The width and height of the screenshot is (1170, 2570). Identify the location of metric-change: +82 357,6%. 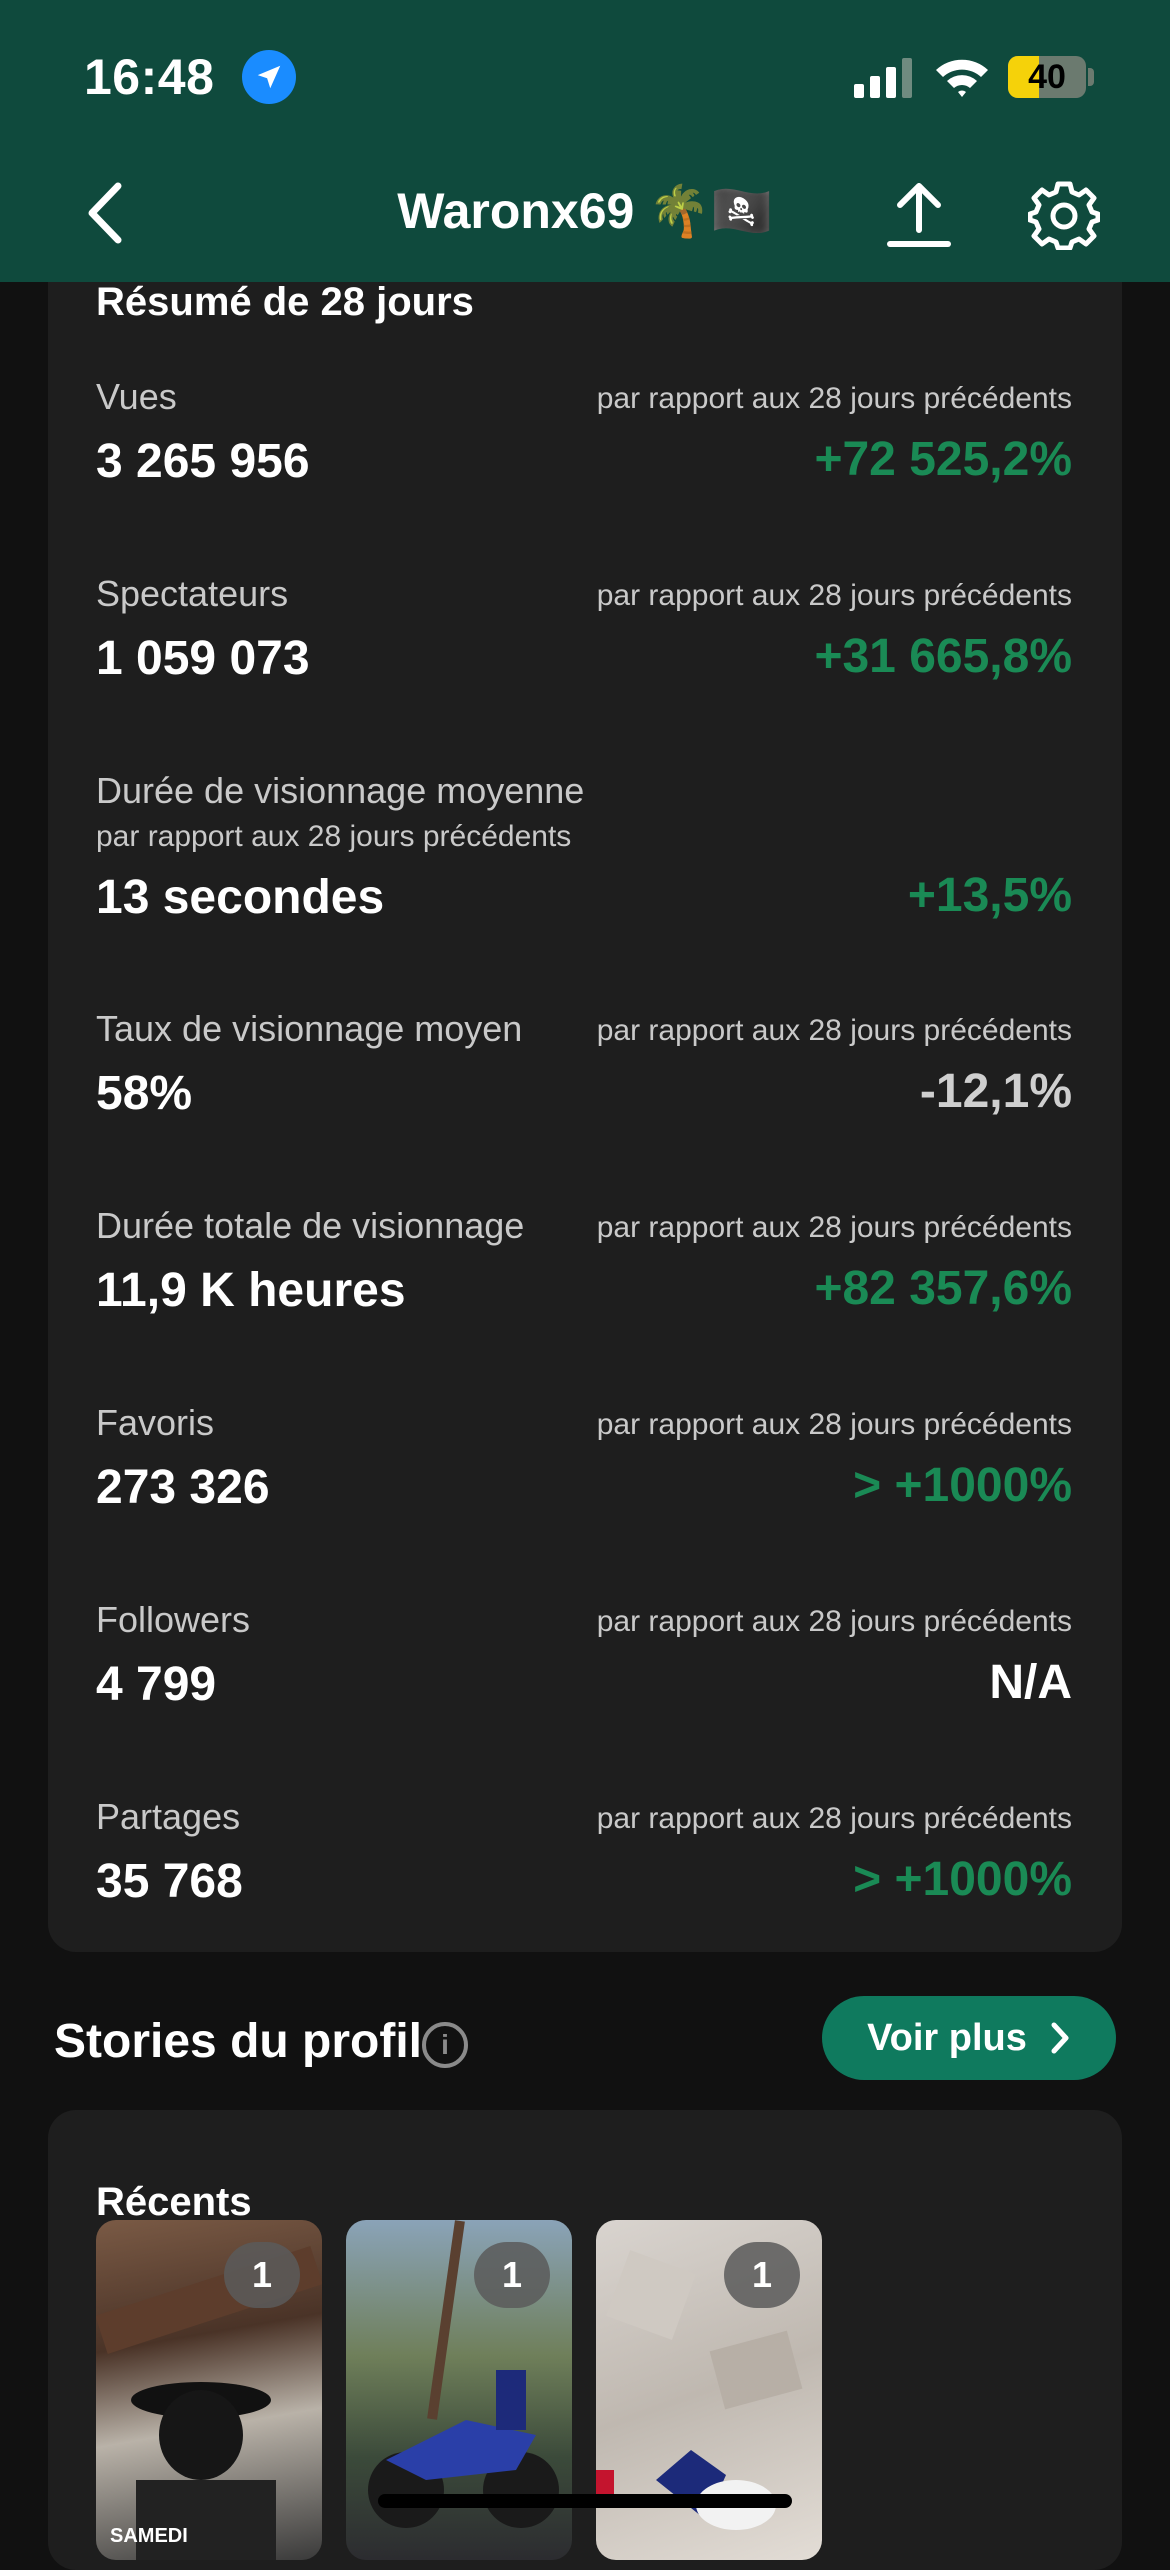
(943, 1288).